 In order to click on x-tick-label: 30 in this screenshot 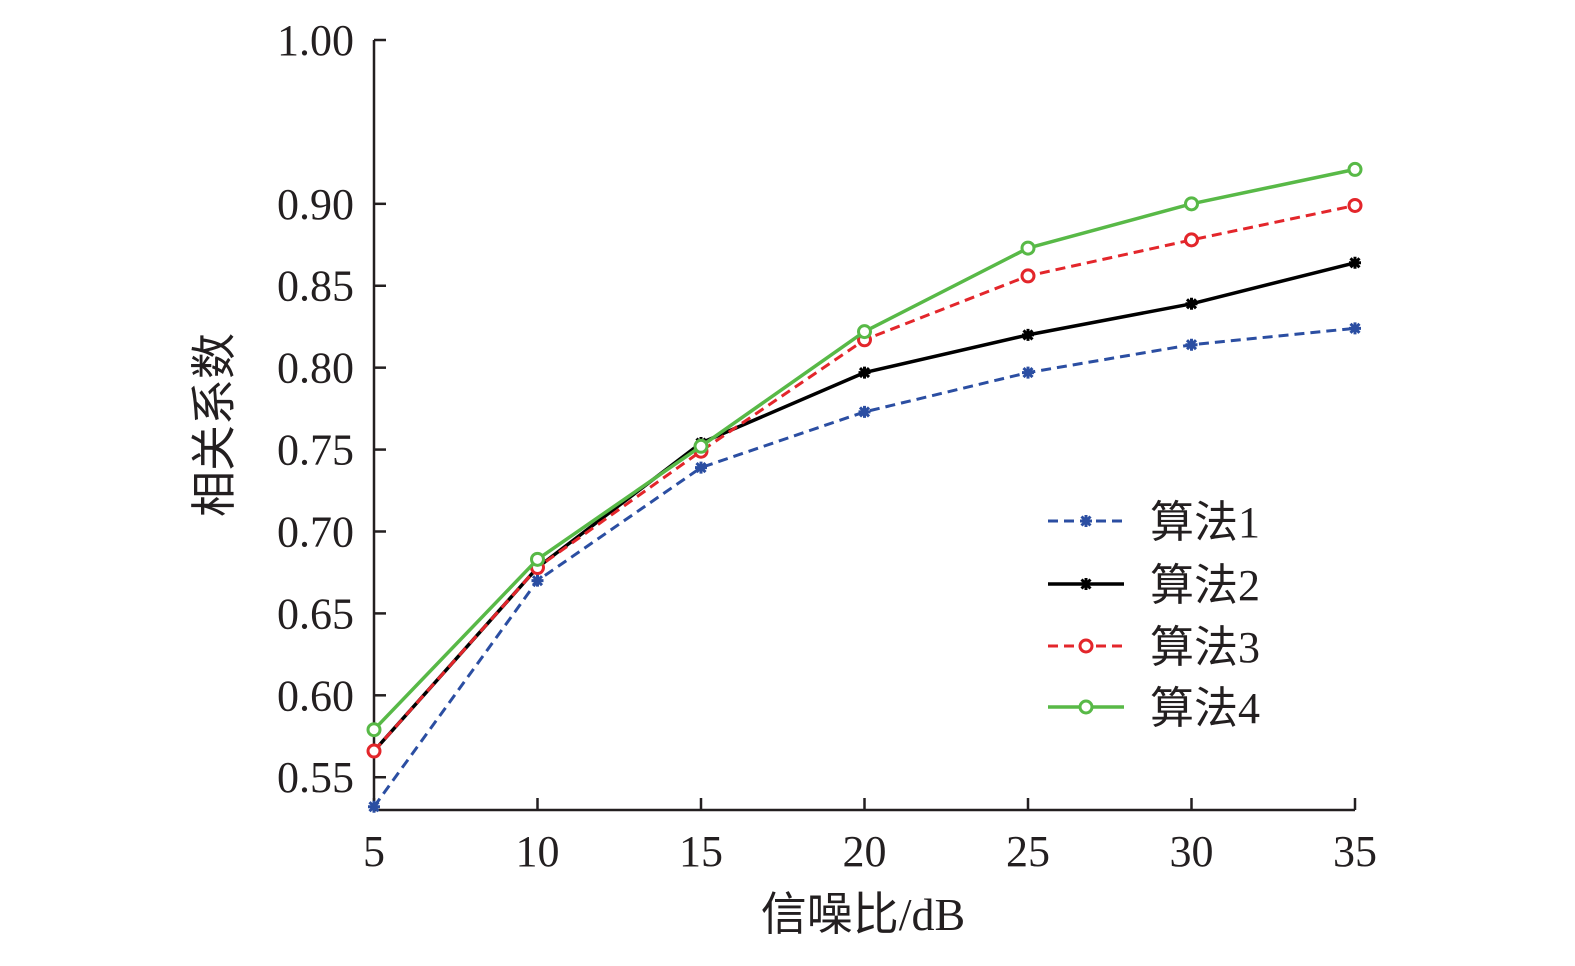, I will do `click(1192, 851)`.